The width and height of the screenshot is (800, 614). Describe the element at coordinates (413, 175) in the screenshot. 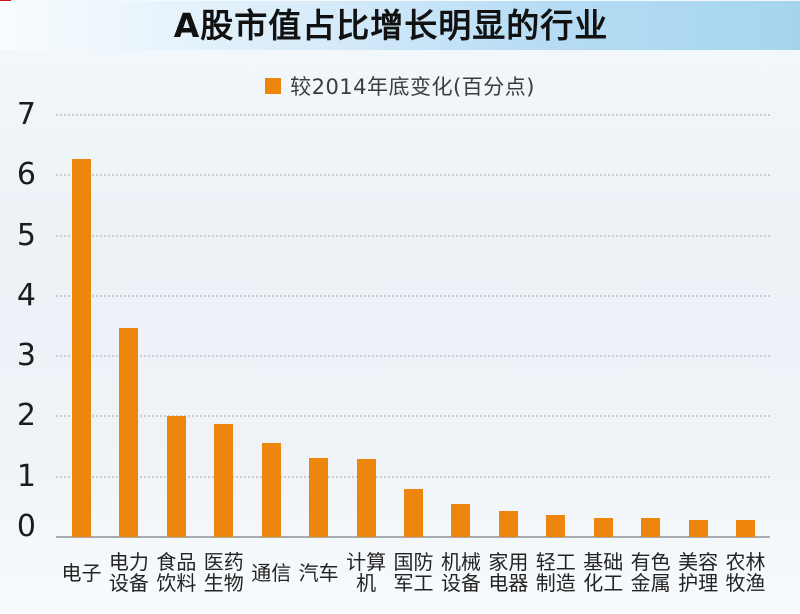

I see `gridline-y6` at that location.